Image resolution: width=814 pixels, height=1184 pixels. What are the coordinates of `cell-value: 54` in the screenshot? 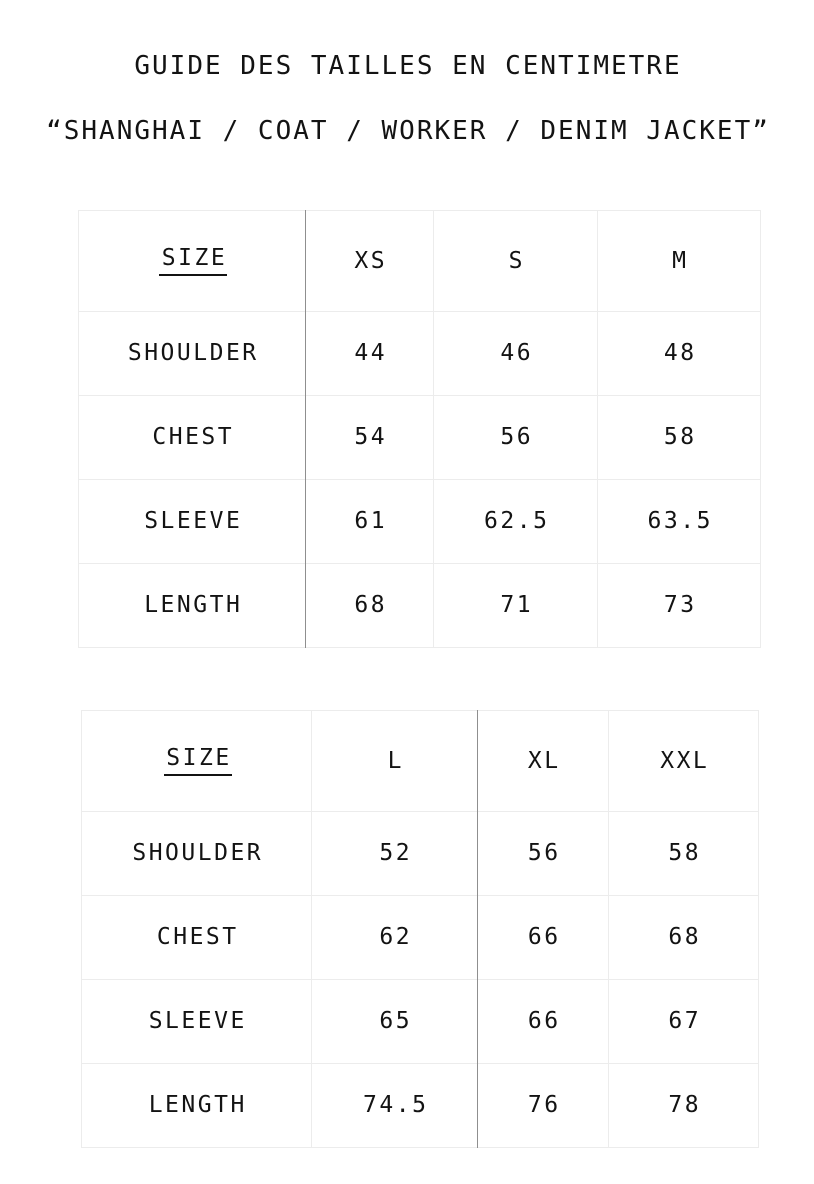 It's located at (369, 437).